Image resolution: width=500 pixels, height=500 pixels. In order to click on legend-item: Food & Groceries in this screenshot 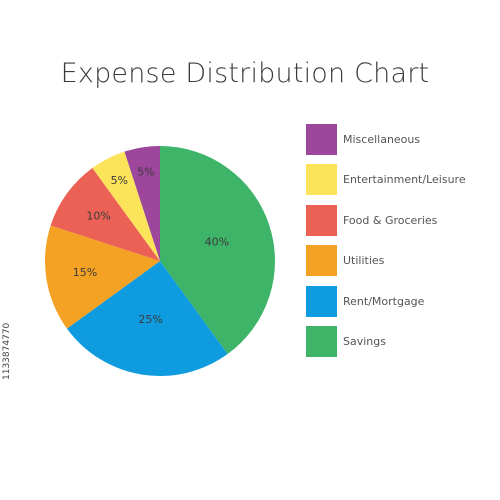, I will do `click(386, 220)`.